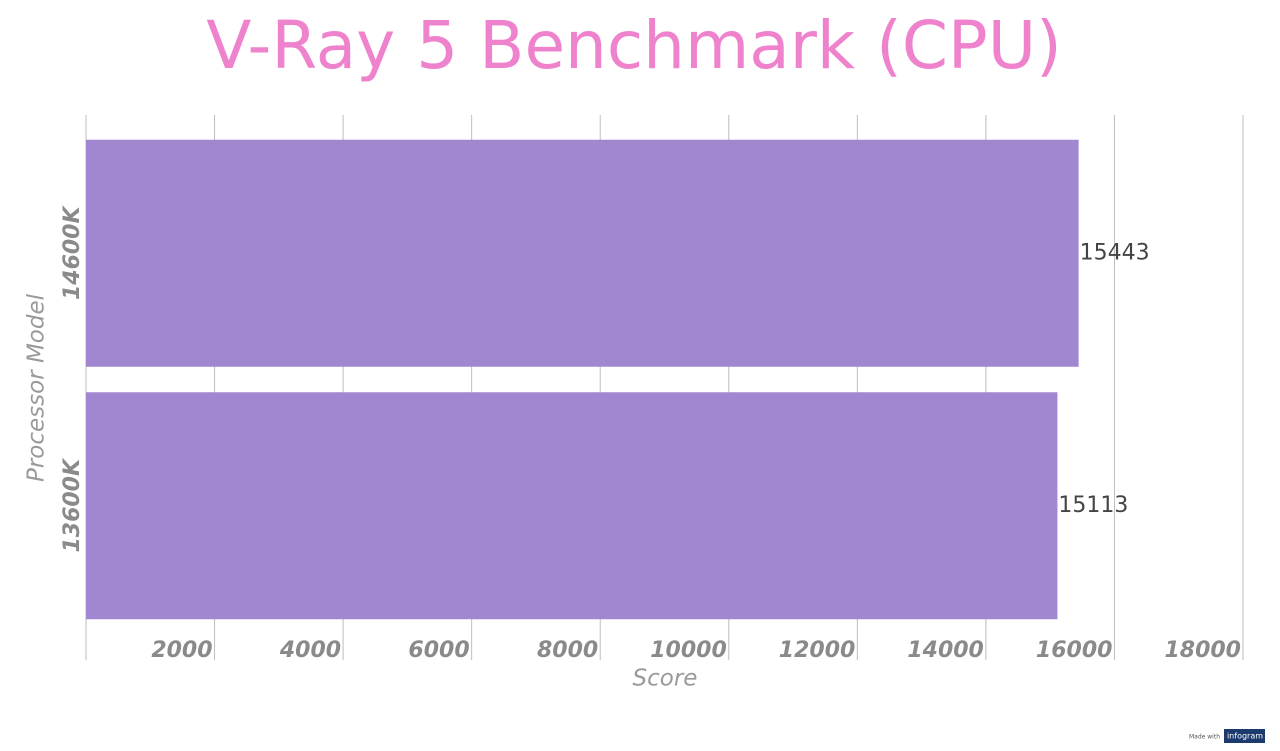 This screenshot has height=751, width=1280. Describe the element at coordinates (817, 650) in the screenshot. I see `x-tick-label: 12000` at that location.